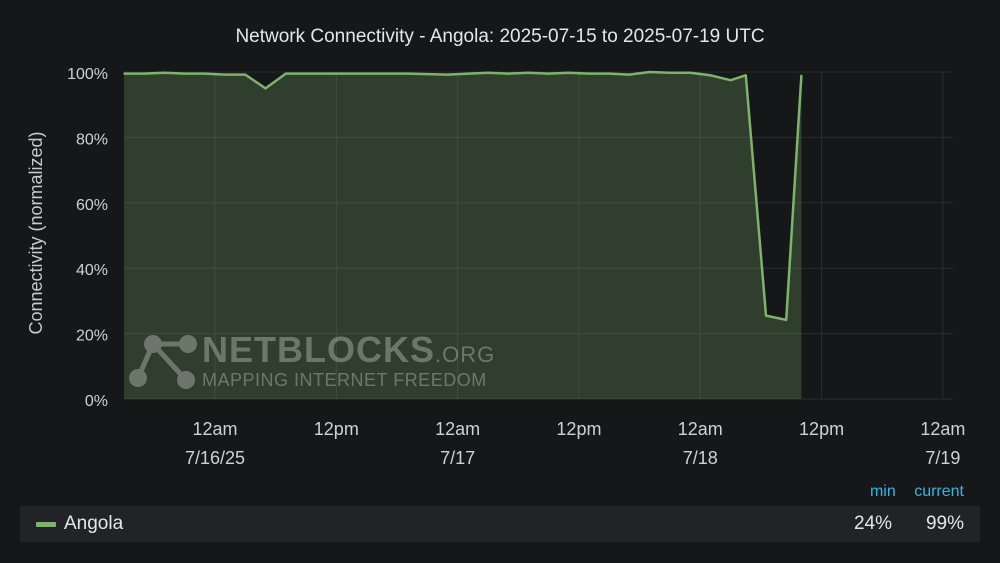  Describe the element at coordinates (942, 458) in the screenshot. I see `x-tick-date-label: 7/19` at that location.